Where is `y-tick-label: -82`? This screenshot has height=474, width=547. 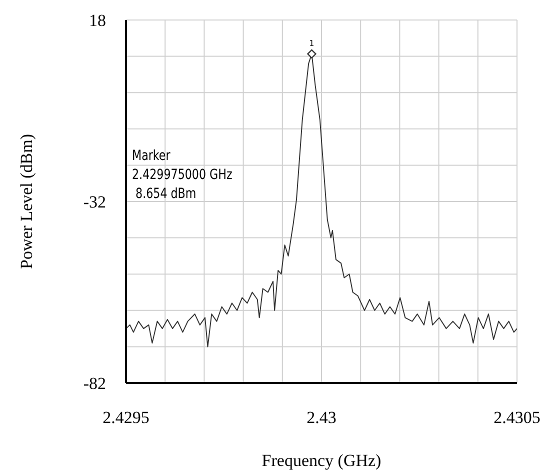 y-tick-label: -82 is located at coordinates (94, 384).